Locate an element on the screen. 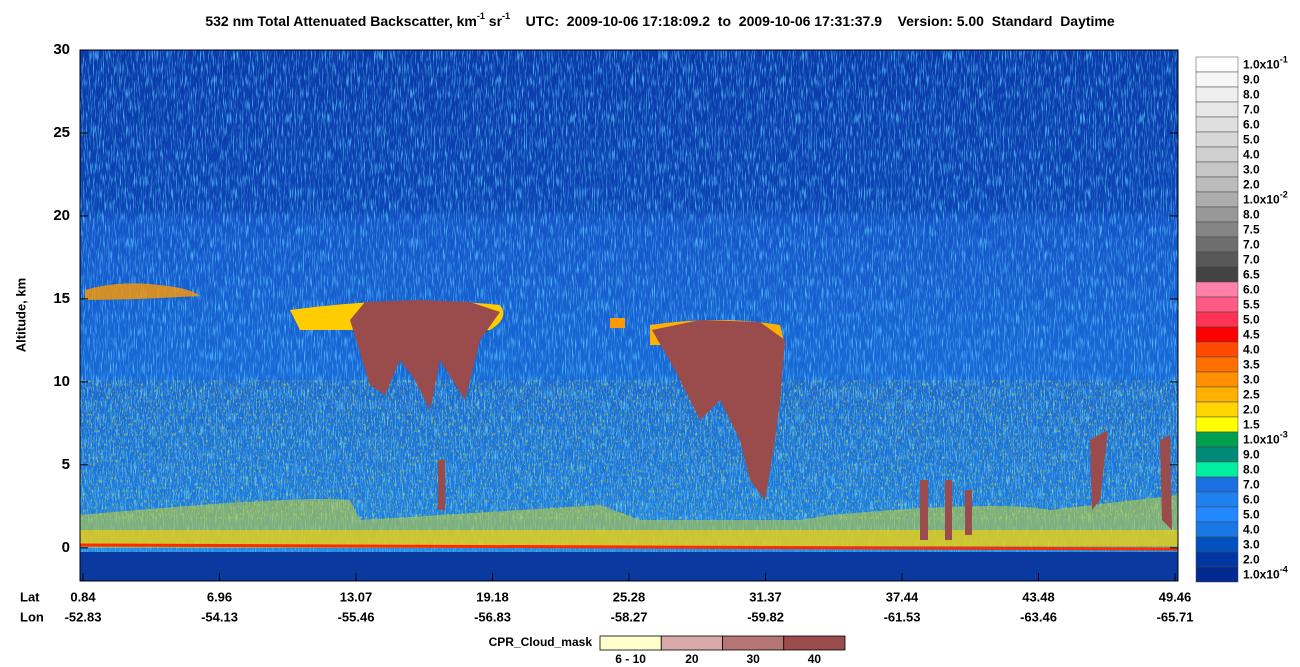 This screenshot has height=667, width=1300. colorbar-label-text: 5.5 is located at coordinates (1251, 305).